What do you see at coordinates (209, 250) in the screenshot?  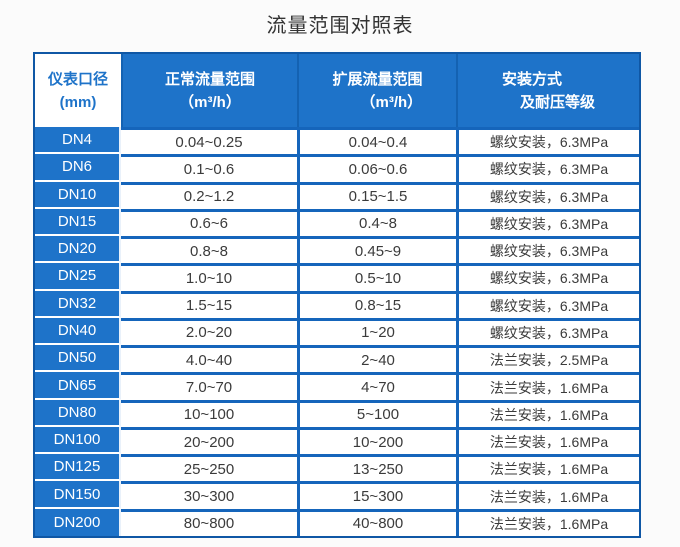 I see `normal-flow-cell: 0.8~8` at bounding box center [209, 250].